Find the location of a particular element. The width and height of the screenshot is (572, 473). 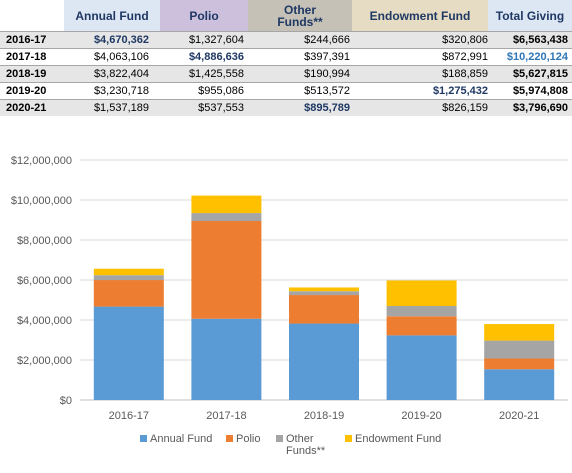

year-cell: 2016-17 is located at coordinates (26, 40).